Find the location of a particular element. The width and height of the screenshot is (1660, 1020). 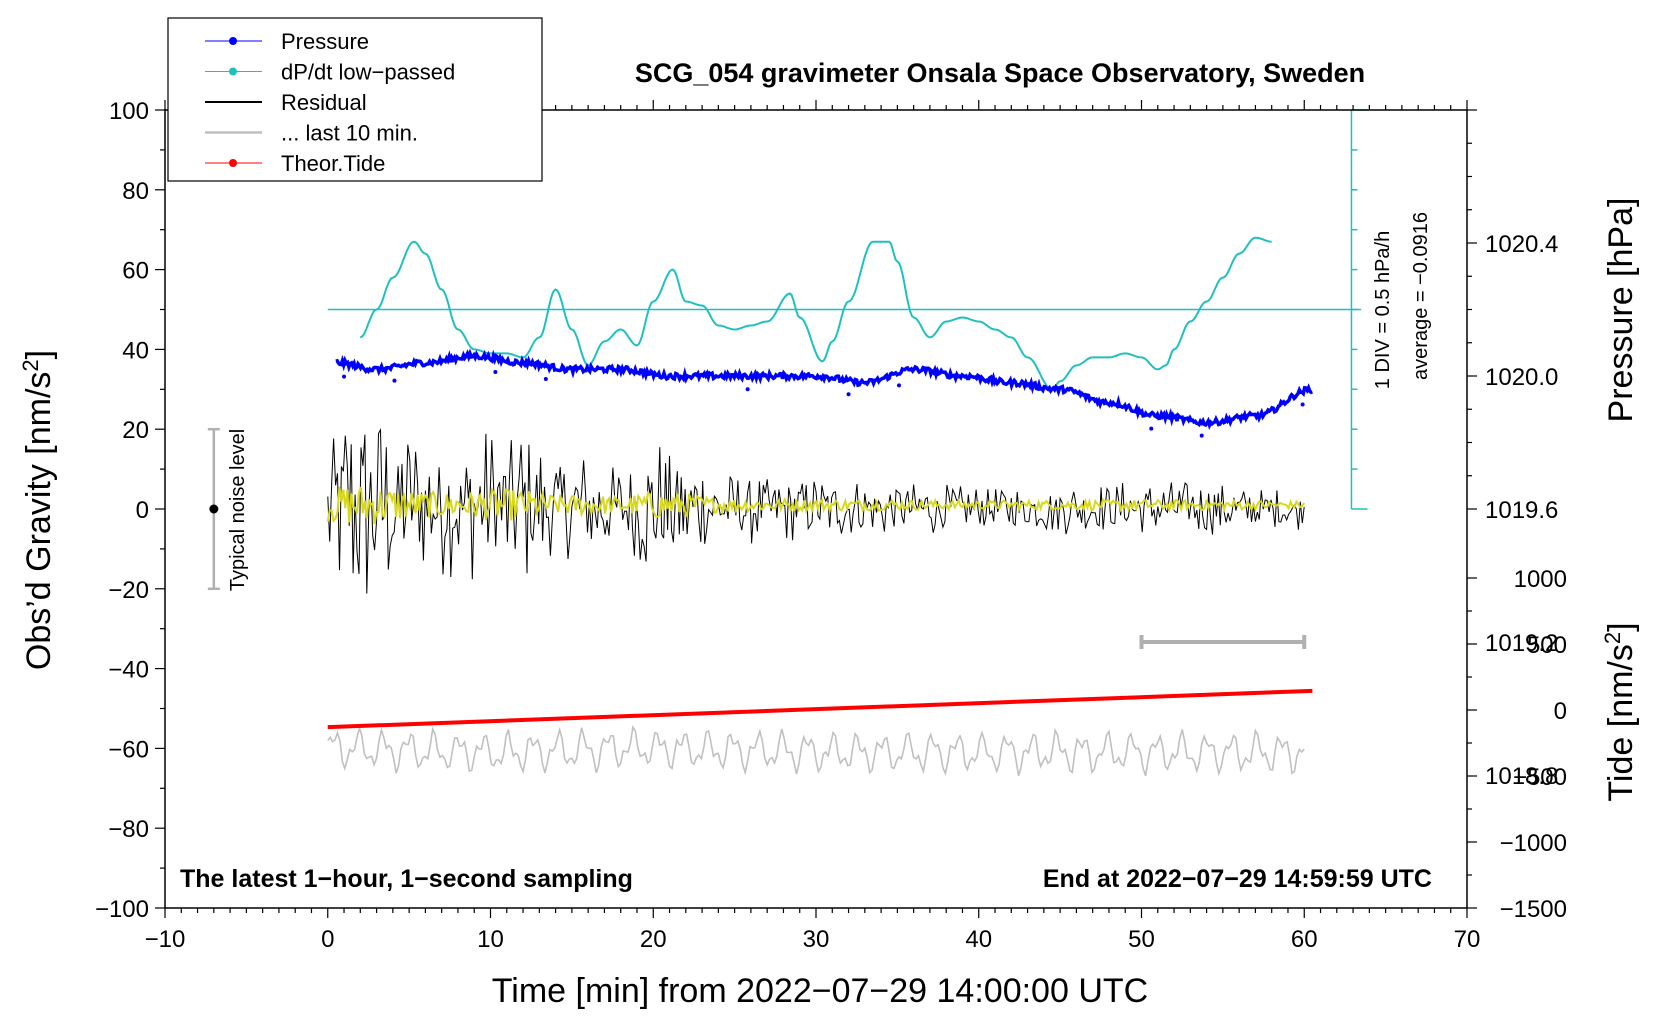

x-tick-labels: −10 0 10 20 30 40 50 60 70 is located at coordinates (813, 939).